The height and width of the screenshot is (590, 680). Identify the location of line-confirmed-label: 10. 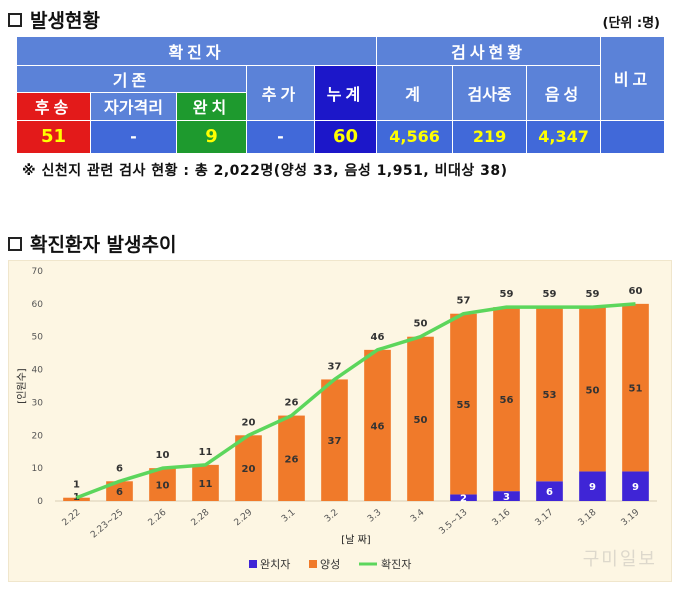
(163, 455).